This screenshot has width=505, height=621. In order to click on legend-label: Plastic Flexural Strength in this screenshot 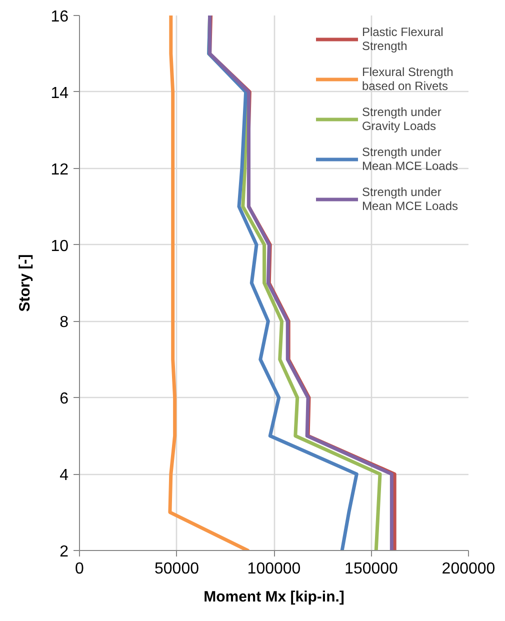, I will do `click(403, 39)`.